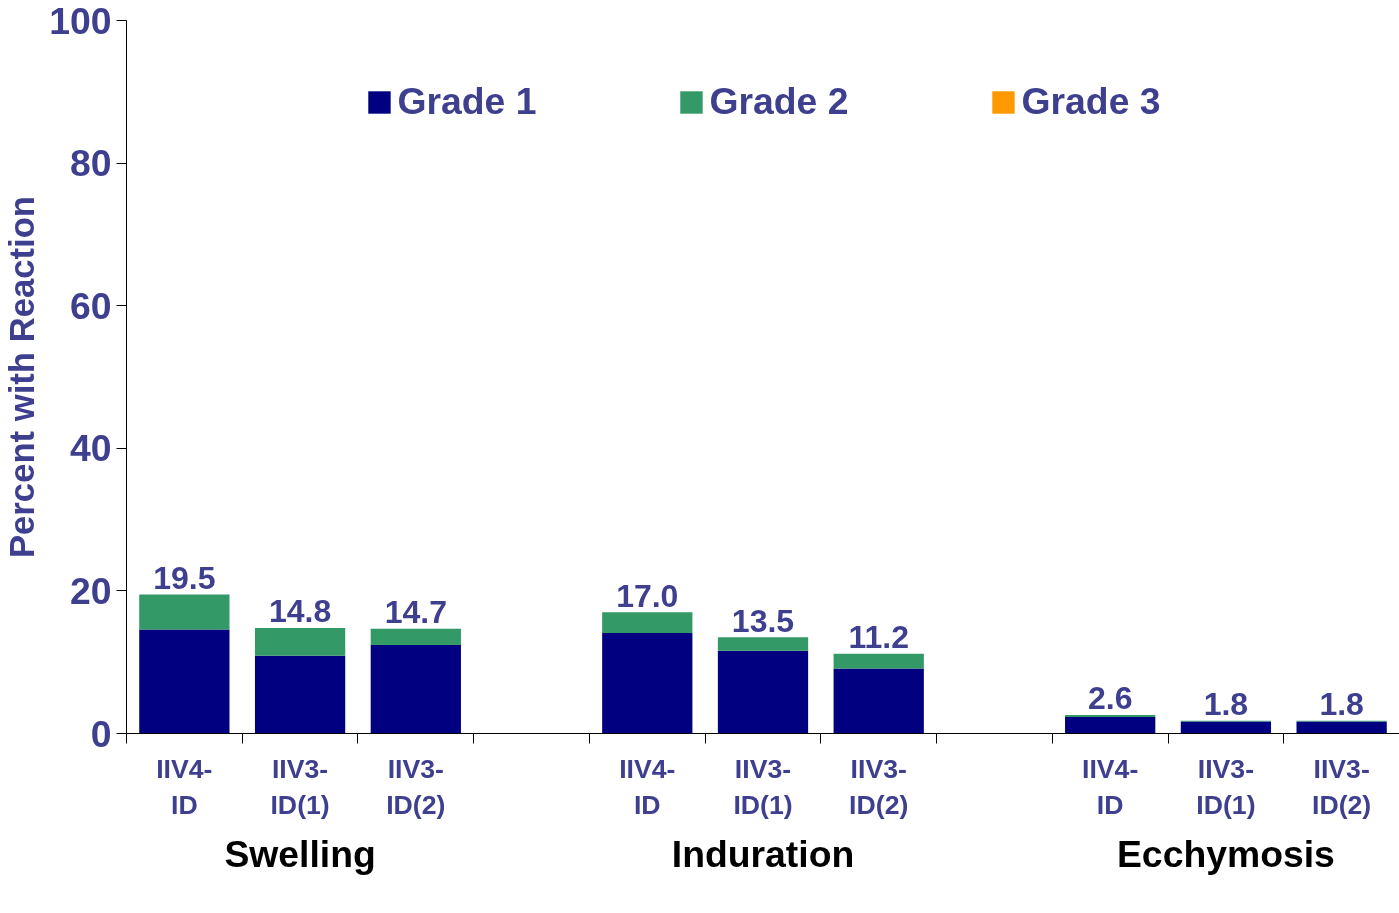 The image size is (1399, 913). Describe the element at coordinates (90, 448) in the screenshot. I see `y-tick-label: 40` at that location.